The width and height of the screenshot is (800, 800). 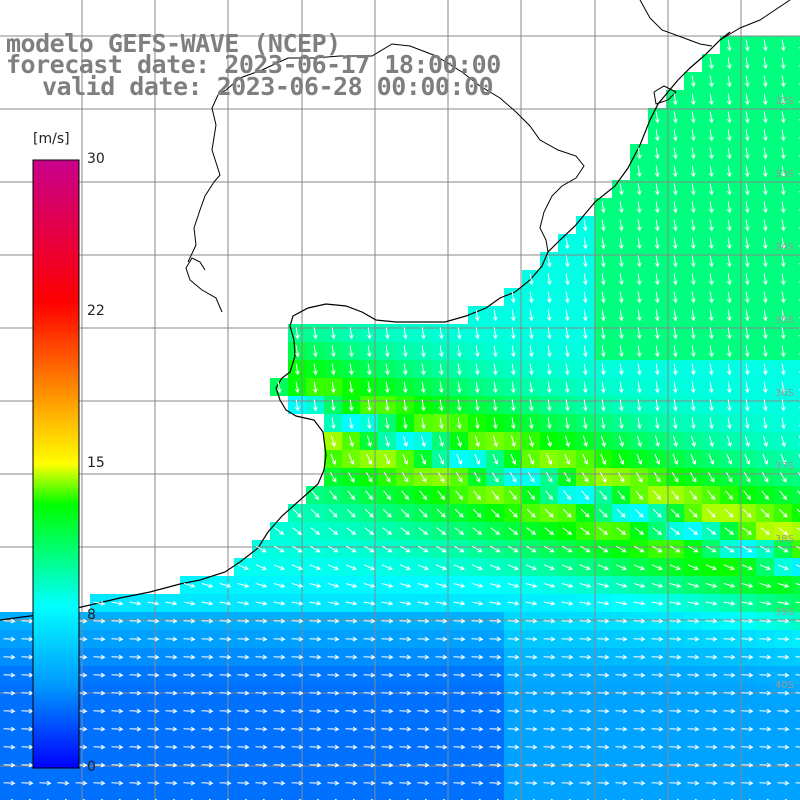 I want to click on title-valid-date: valid date: 2023-06-28 00:00:00, so click(x=268, y=86).